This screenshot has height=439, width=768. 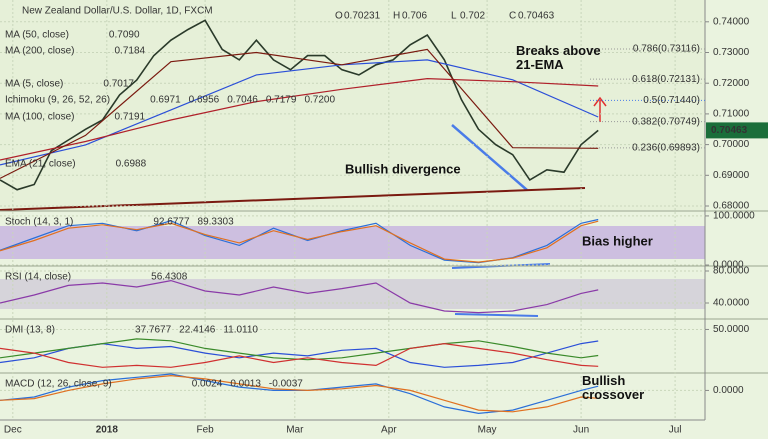 I want to click on panel-name: DMI (13, 8), so click(x=30, y=330).